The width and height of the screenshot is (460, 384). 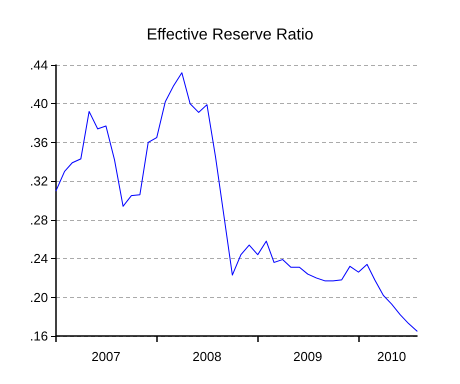 I want to click on chart-title: Effective Reserve Ratio, so click(x=230, y=35).